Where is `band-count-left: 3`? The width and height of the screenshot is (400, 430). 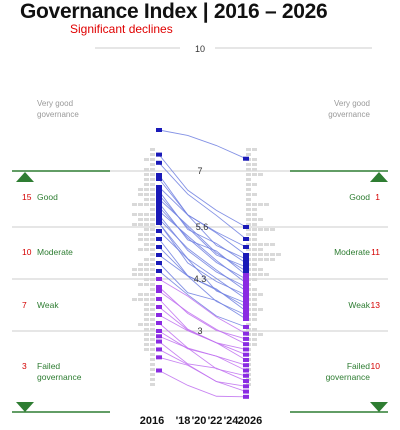
band-count-left: 3 is located at coordinates (24, 366).